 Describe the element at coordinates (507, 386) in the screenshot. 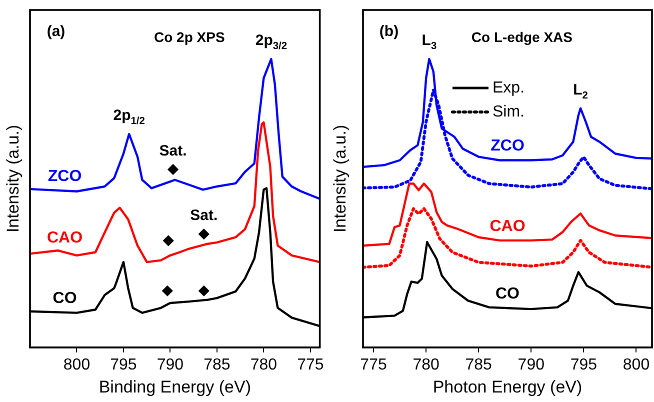

I see `x-axis-title: Photon Energy (eV)` at that location.